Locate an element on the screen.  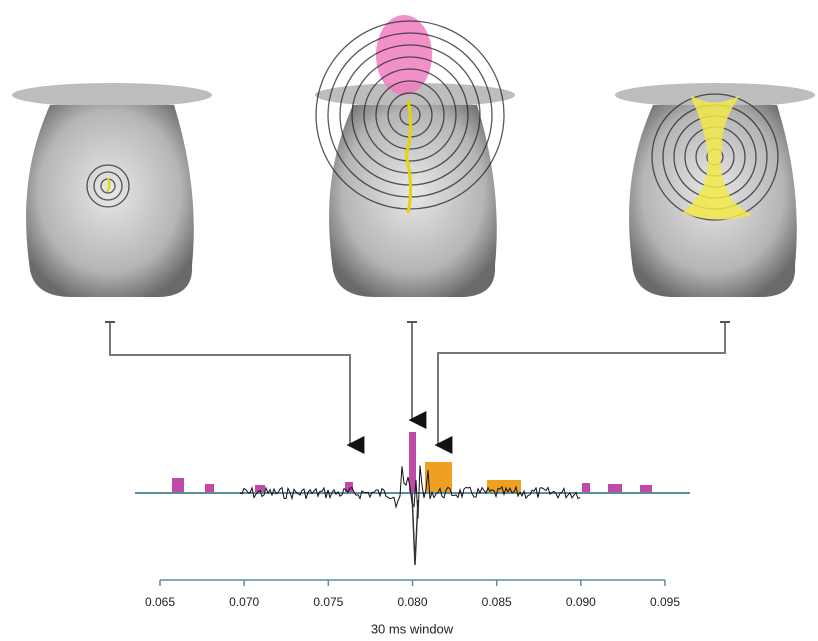
x-tick-label: 0.090 is located at coordinates (581, 602).